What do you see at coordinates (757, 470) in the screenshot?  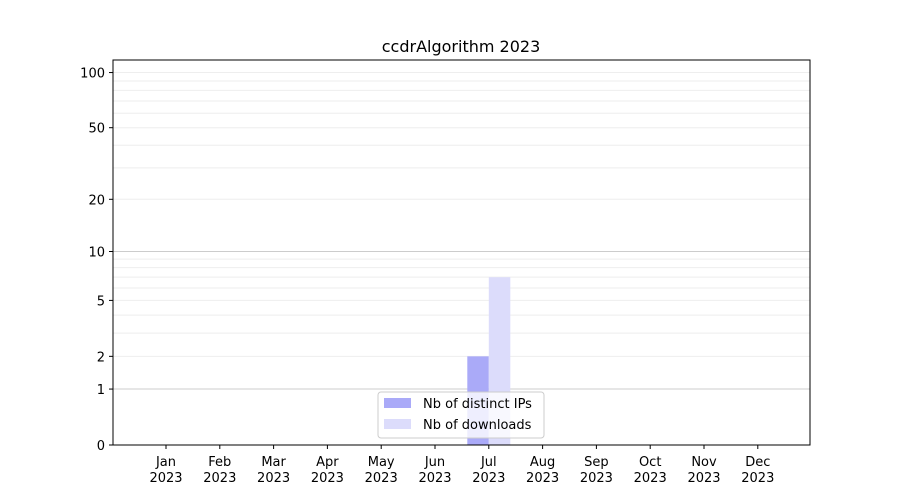 I see `x-tick-label: Dec 2023` at bounding box center [757, 470].